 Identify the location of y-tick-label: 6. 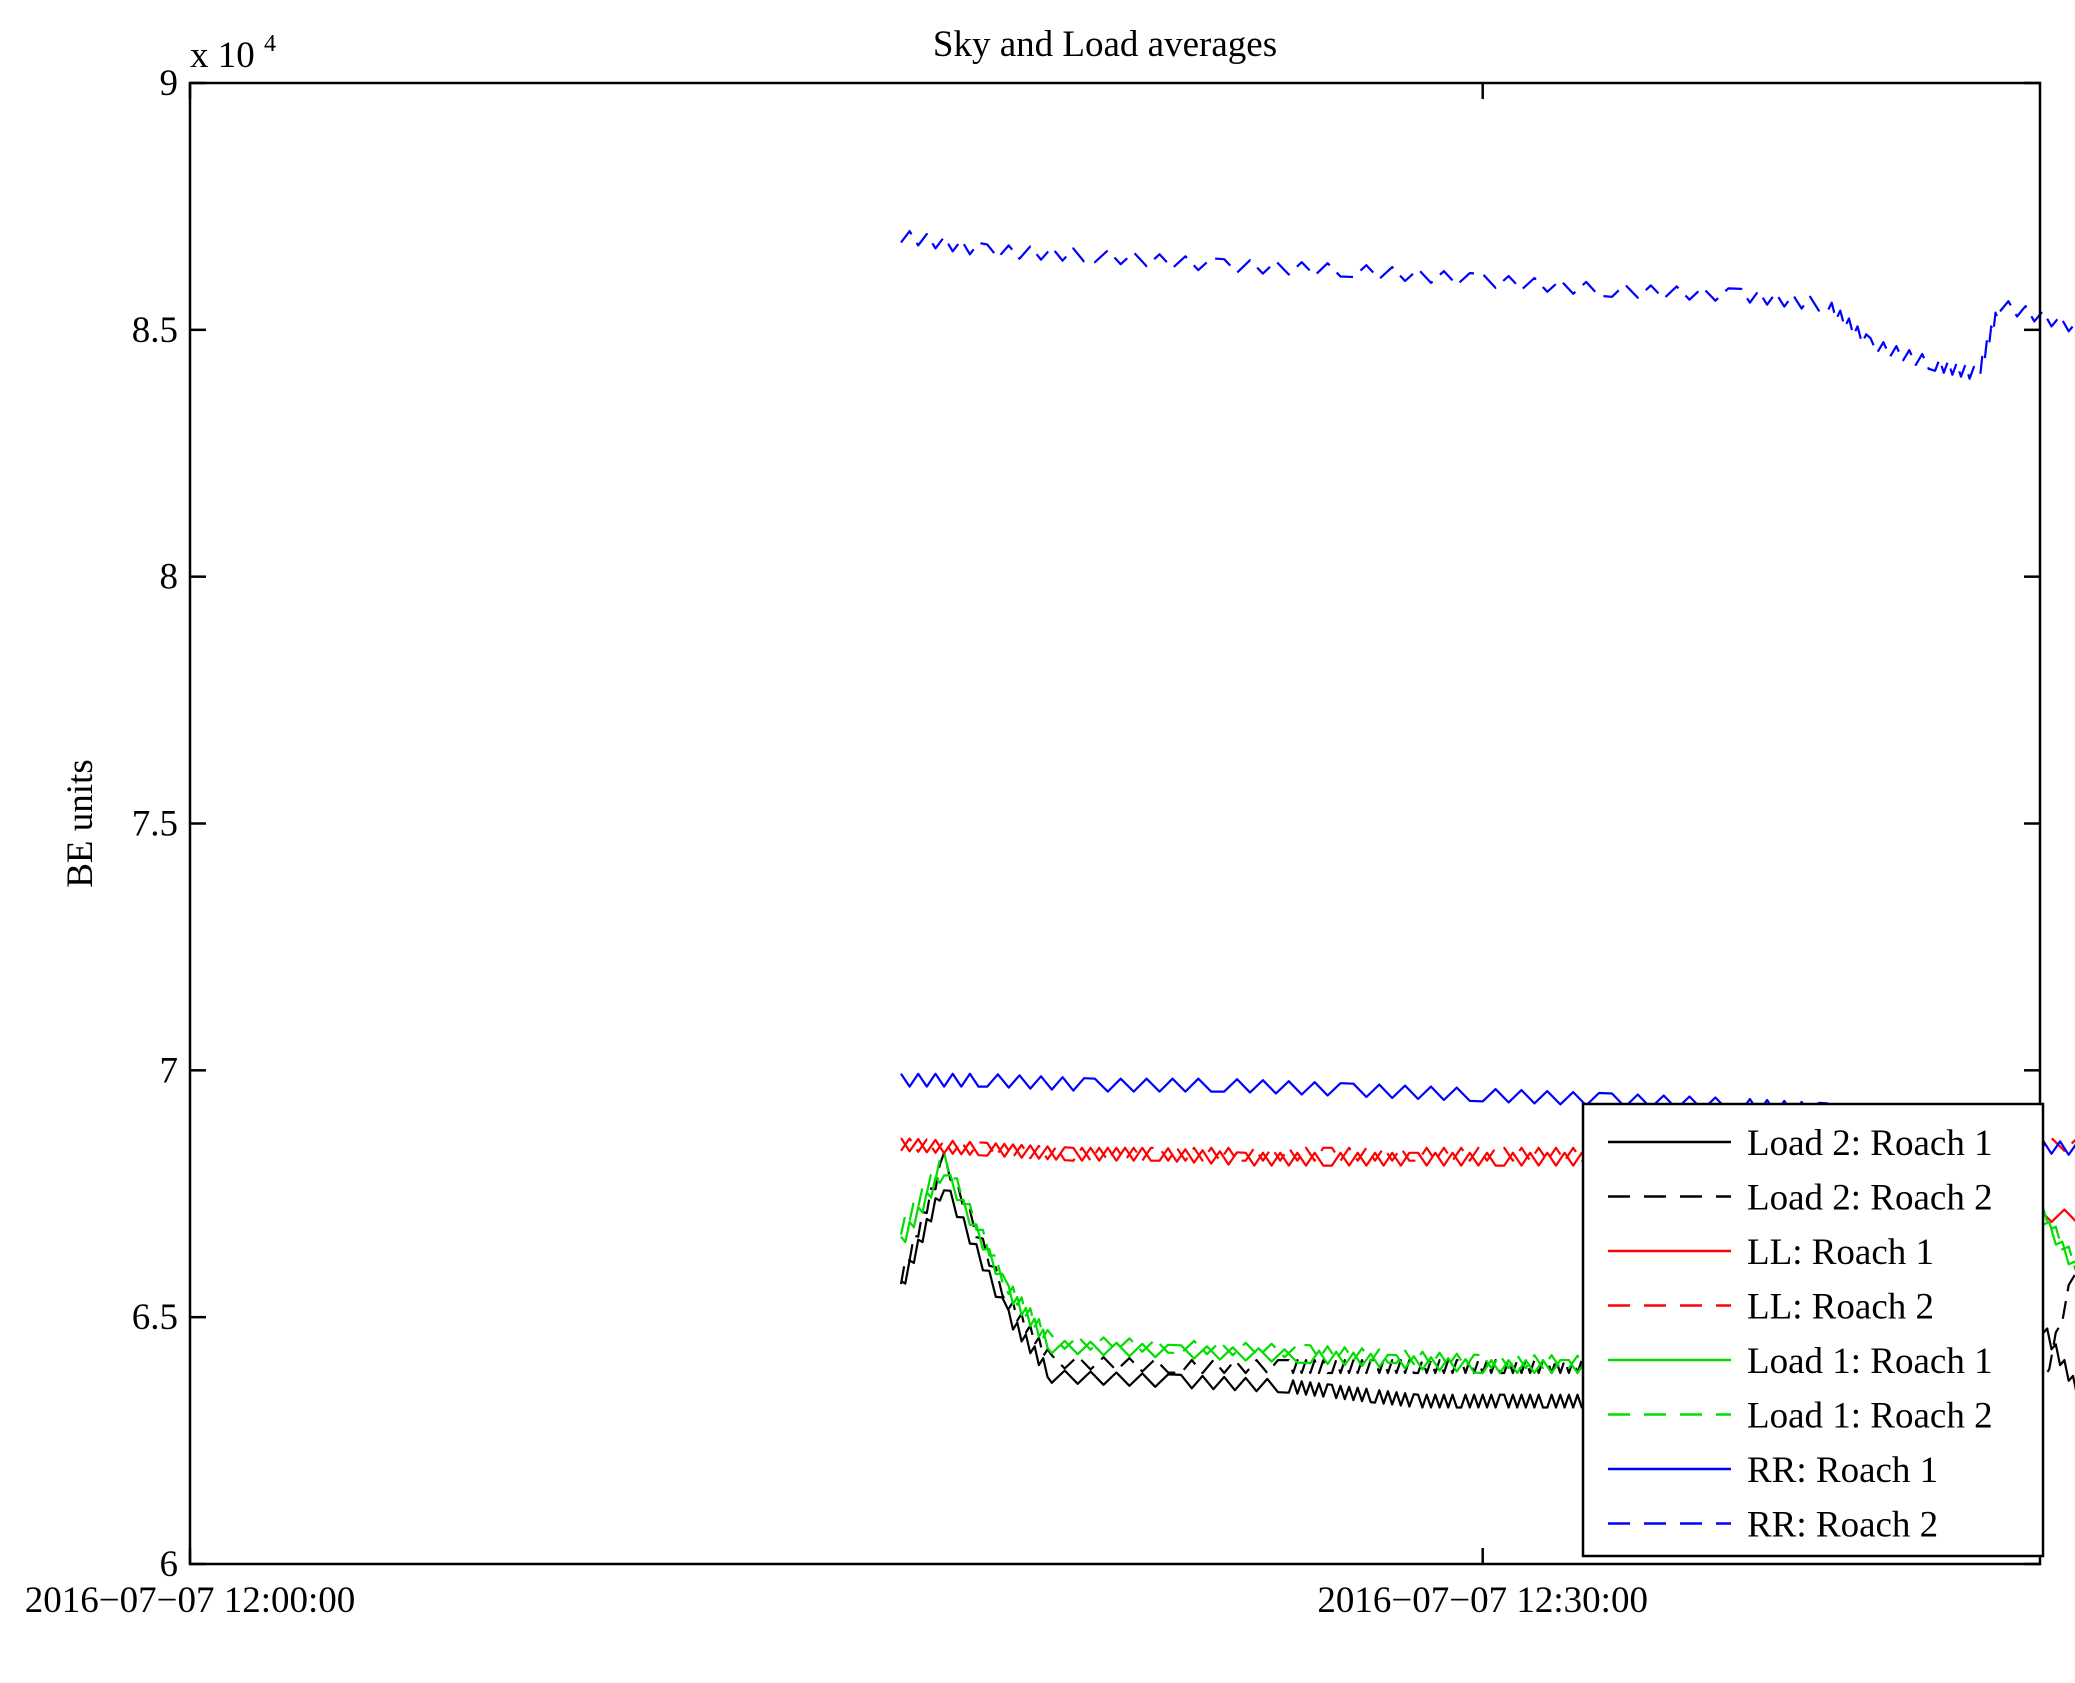
(169, 1564).